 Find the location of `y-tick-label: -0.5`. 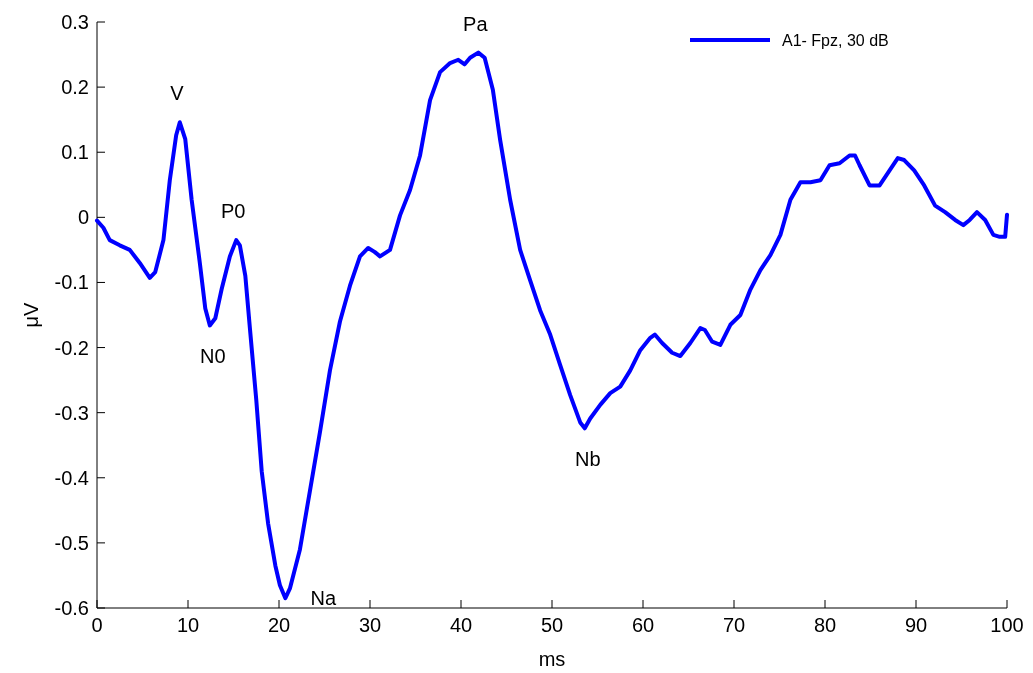

y-tick-label: -0.5 is located at coordinates (71, 542).